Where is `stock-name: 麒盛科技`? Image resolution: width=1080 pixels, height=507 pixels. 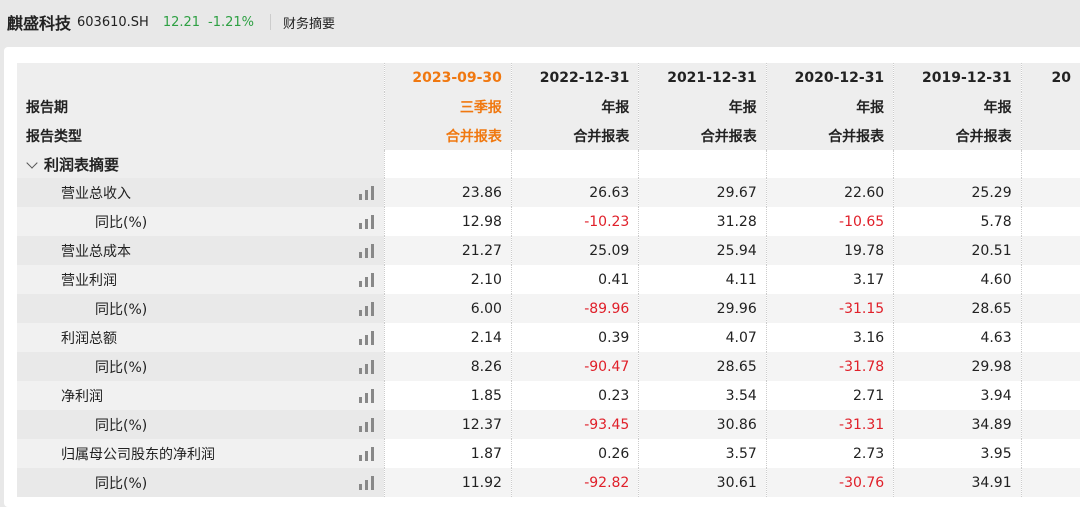 stock-name: 麒盛科技 is located at coordinates (39, 23).